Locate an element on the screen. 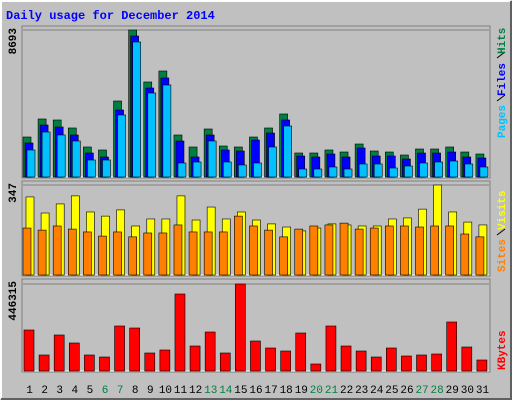 This screenshot has height=400, width=512. legend-separator is located at coordinates (501, 98).